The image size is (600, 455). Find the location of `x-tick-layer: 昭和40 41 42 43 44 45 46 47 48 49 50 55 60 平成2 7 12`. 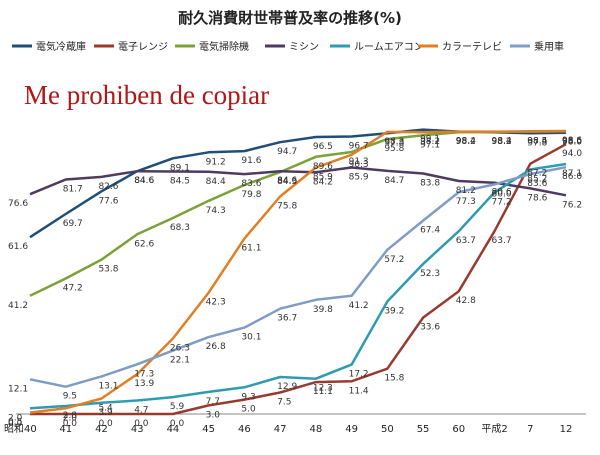

x-tick-layer: 昭和40 41 42 43 44 45 46 47 48 49 50 55 60 平成2 7 12 is located at coordinates (288, 429).